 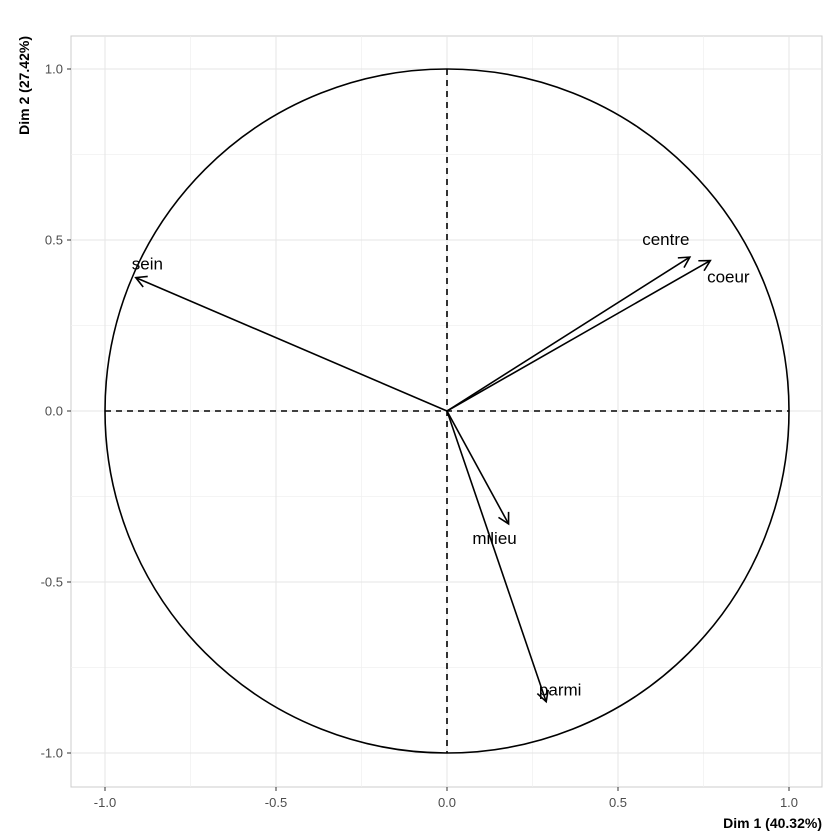 What do you see at coordinates (772, 823) in the screenshot?
I see `x-axis-title: Dim 1 (40.32%)` at bounding box center [772, 823].